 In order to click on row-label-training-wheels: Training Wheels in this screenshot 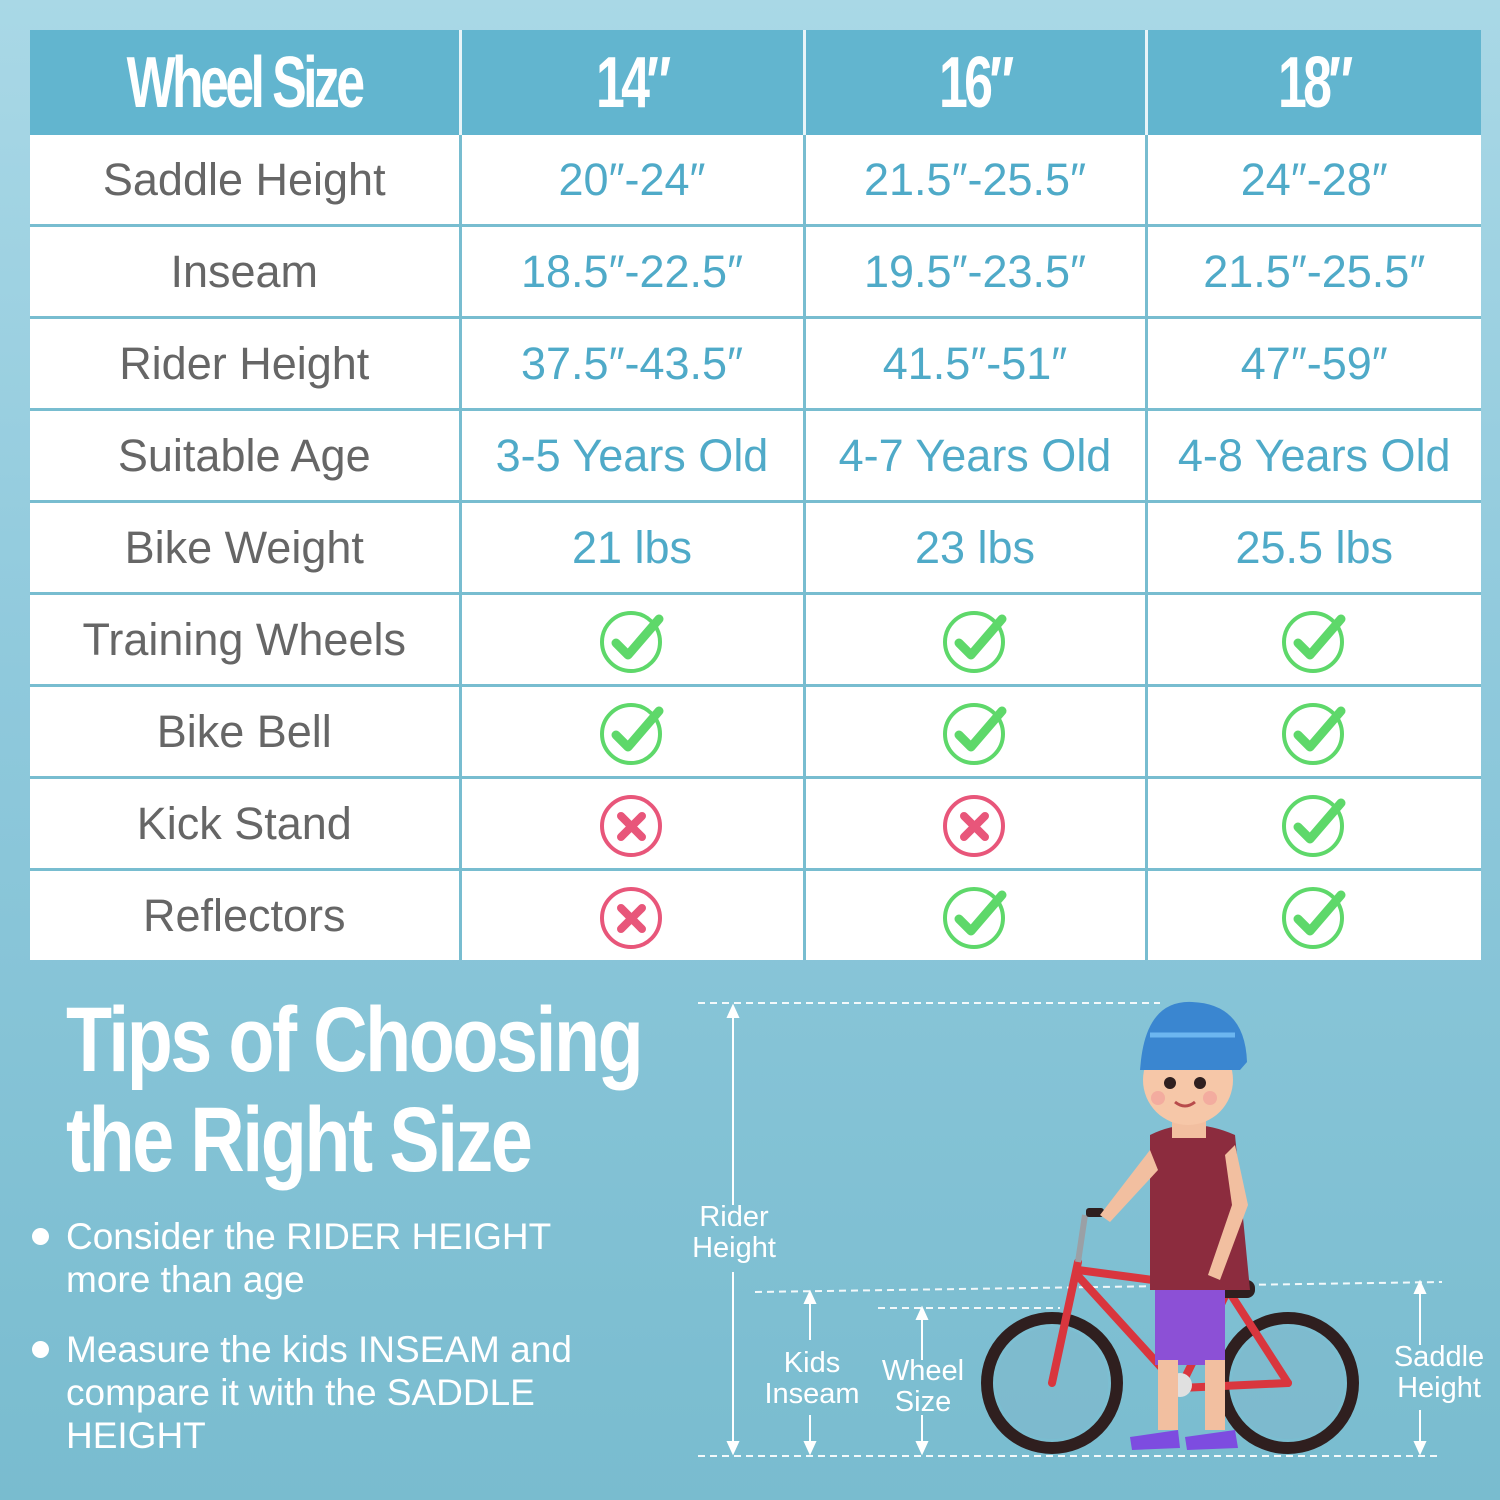, I will do `click(246, 639)`.